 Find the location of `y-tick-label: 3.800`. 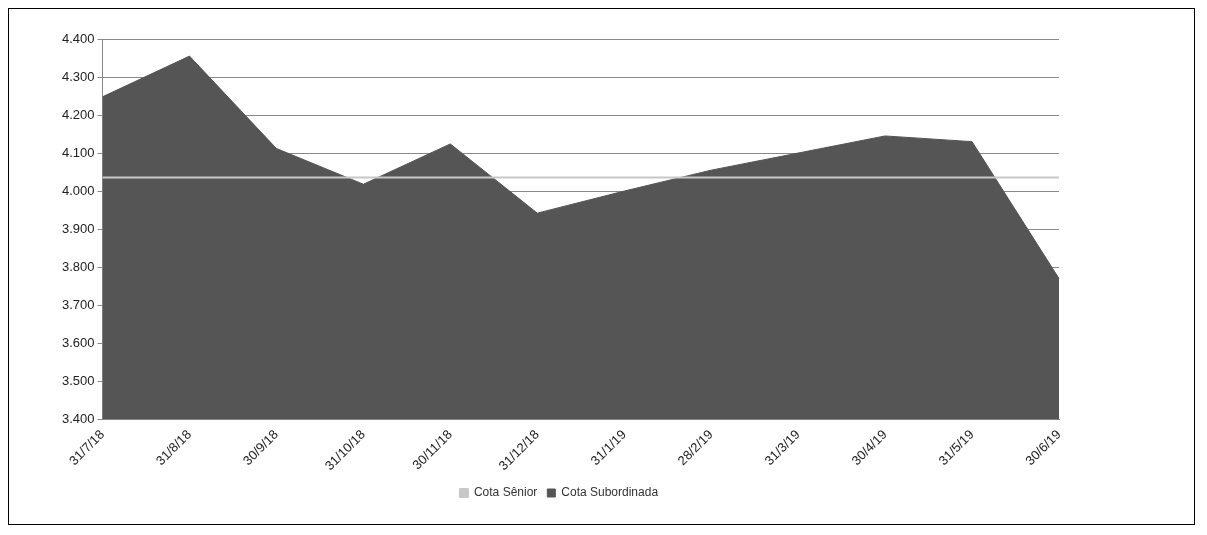

y-tick-label: 3.800 is located at coordinates (78, 266).